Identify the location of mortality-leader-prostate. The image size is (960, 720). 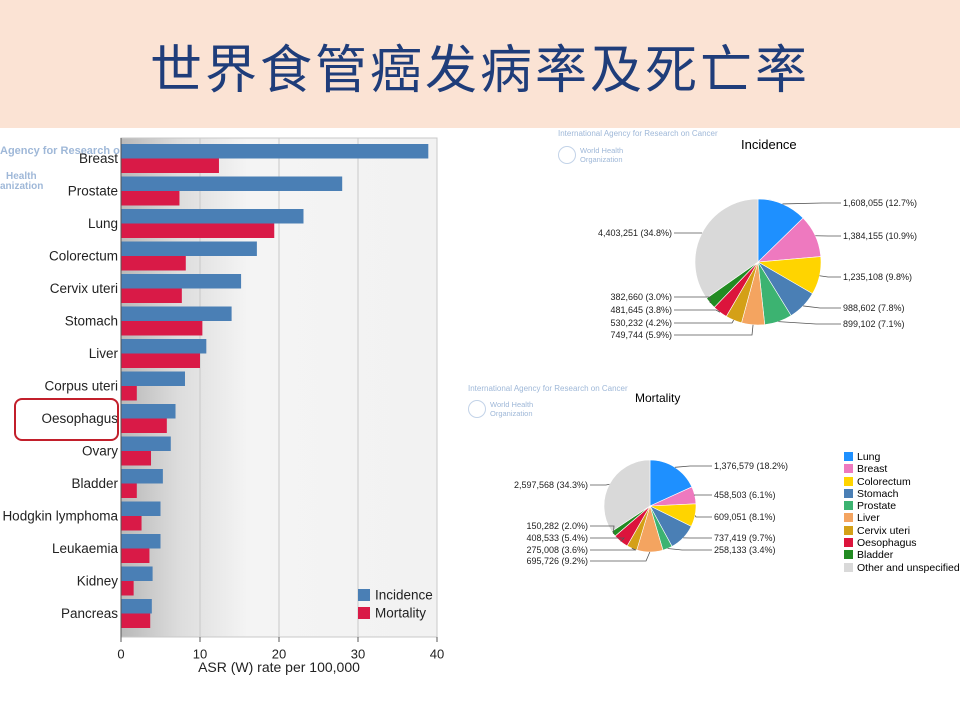
(689, 549).